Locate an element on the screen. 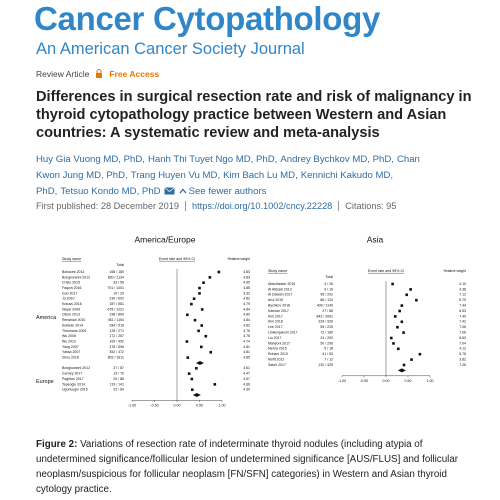 The image size is (500, 500). study-total: 50 / 296 is located at coordinates (326, 343).